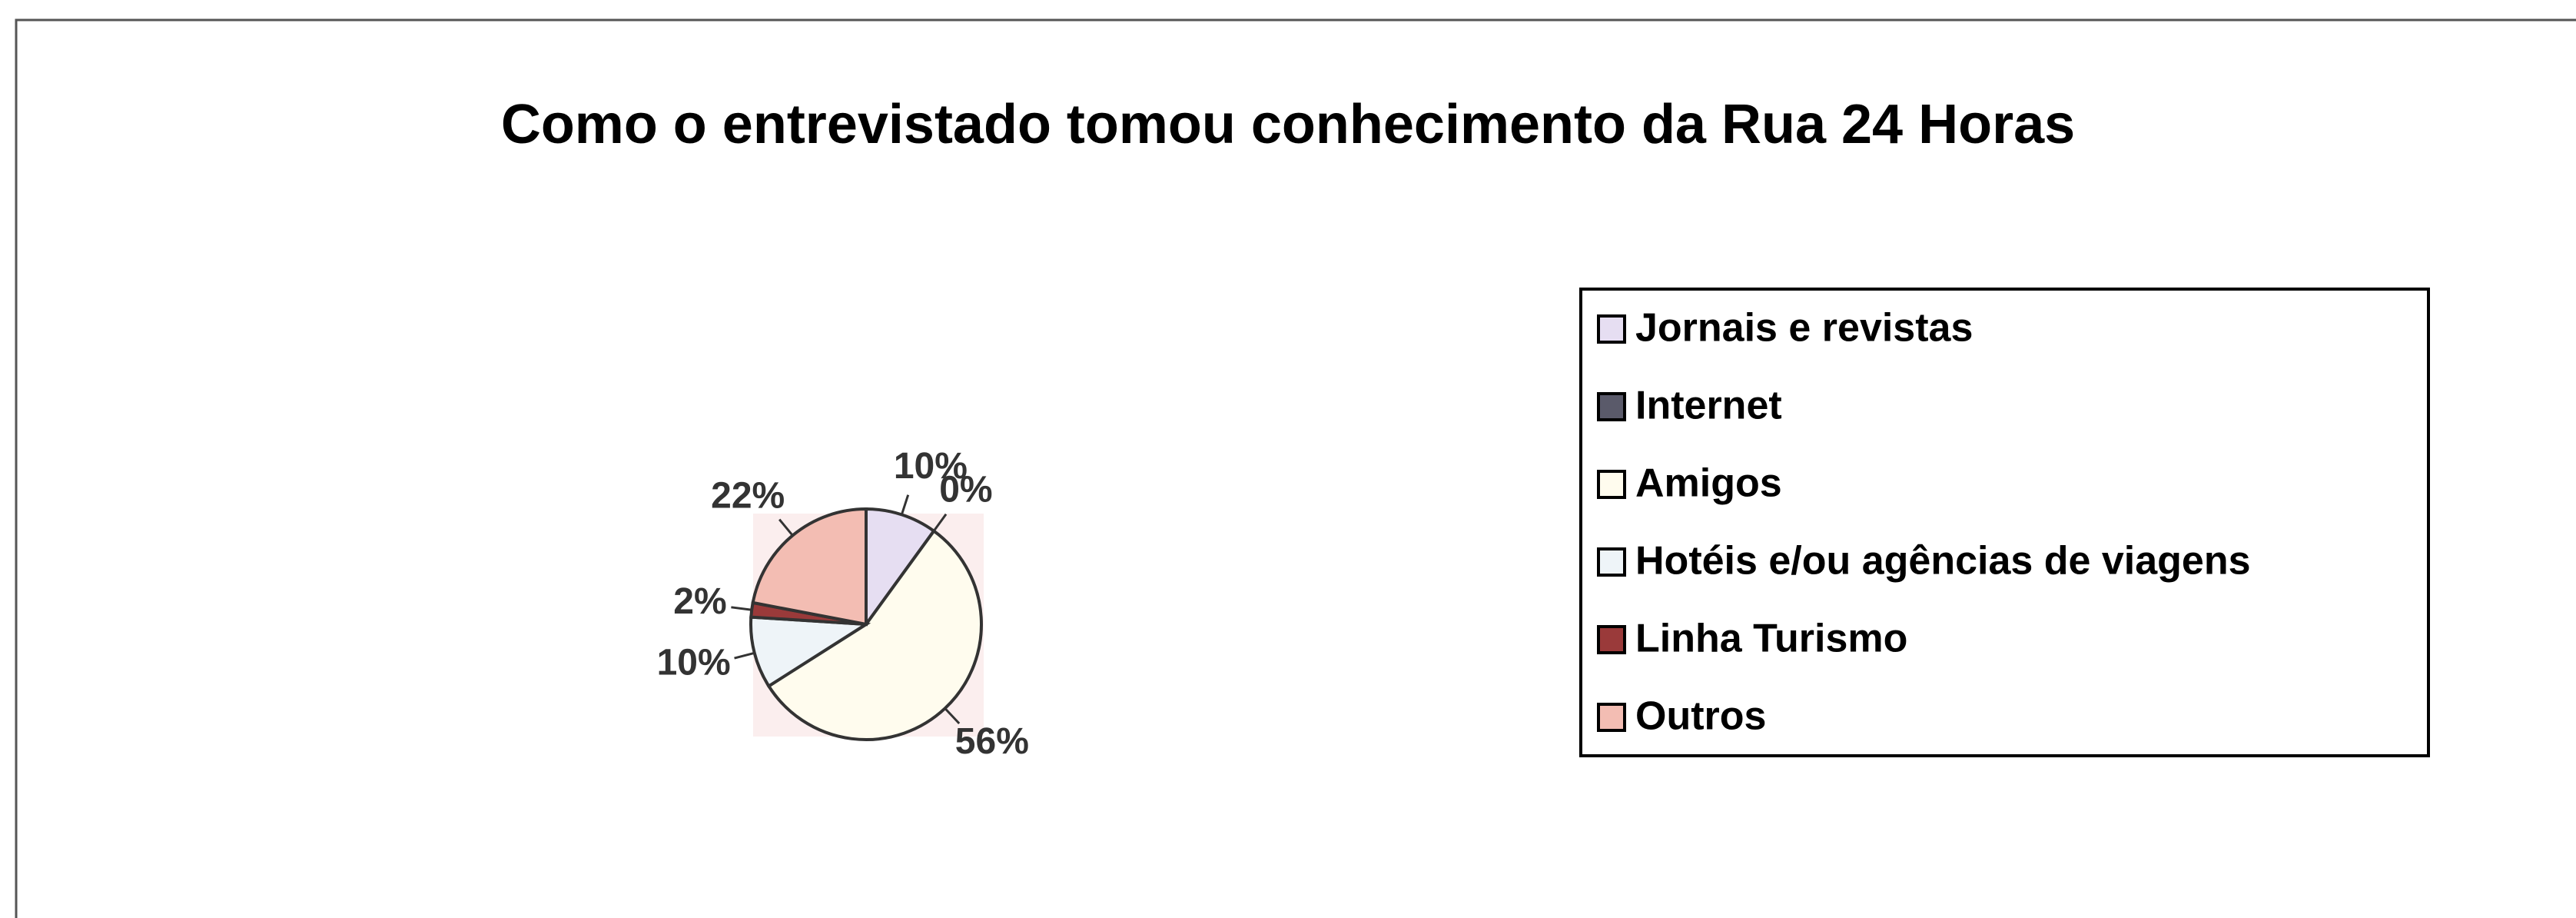  Describe the element at coordinates (699, 601) in the screenshot. I see `data-label: 2%` at that location.